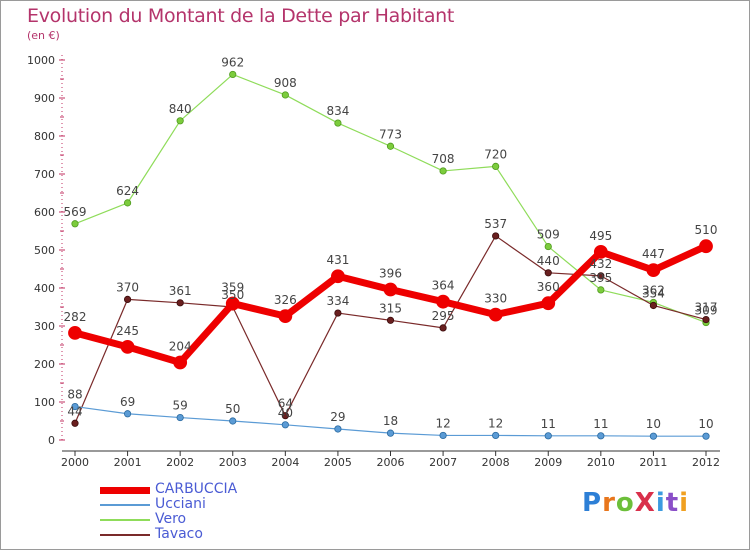 Image resolution: width=750 pixels, height=550 pixels. I want to click on legend-label: Ucciani, so click(180, 504).